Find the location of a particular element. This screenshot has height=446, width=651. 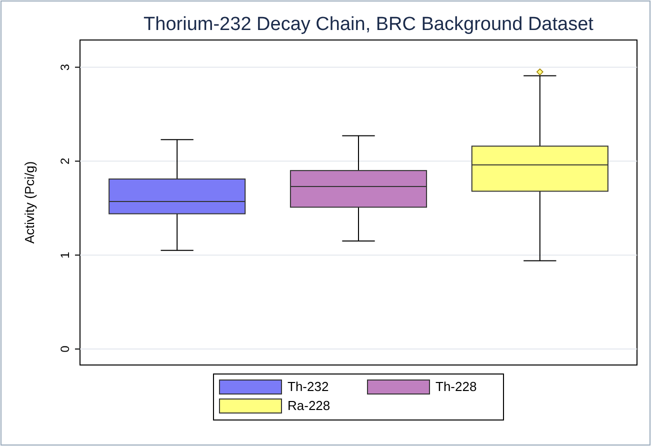

y-tick-label: 2 is located at coordinates (65, 161).